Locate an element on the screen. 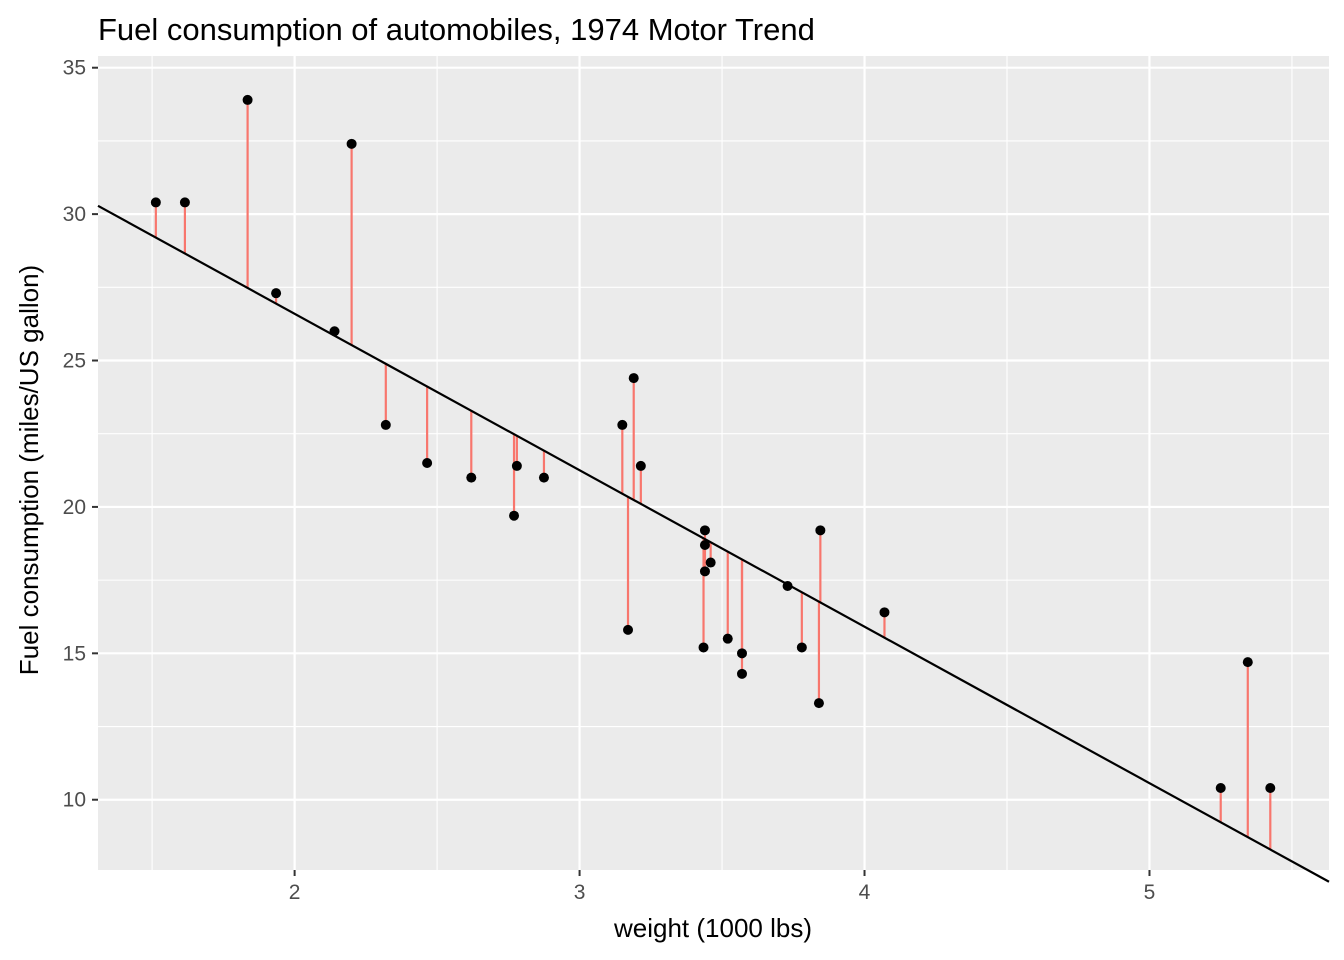 Image resolution: width=1344 pixels, height=960 pixels. y-tick-label: 25 is located at coordinates (74, 361).